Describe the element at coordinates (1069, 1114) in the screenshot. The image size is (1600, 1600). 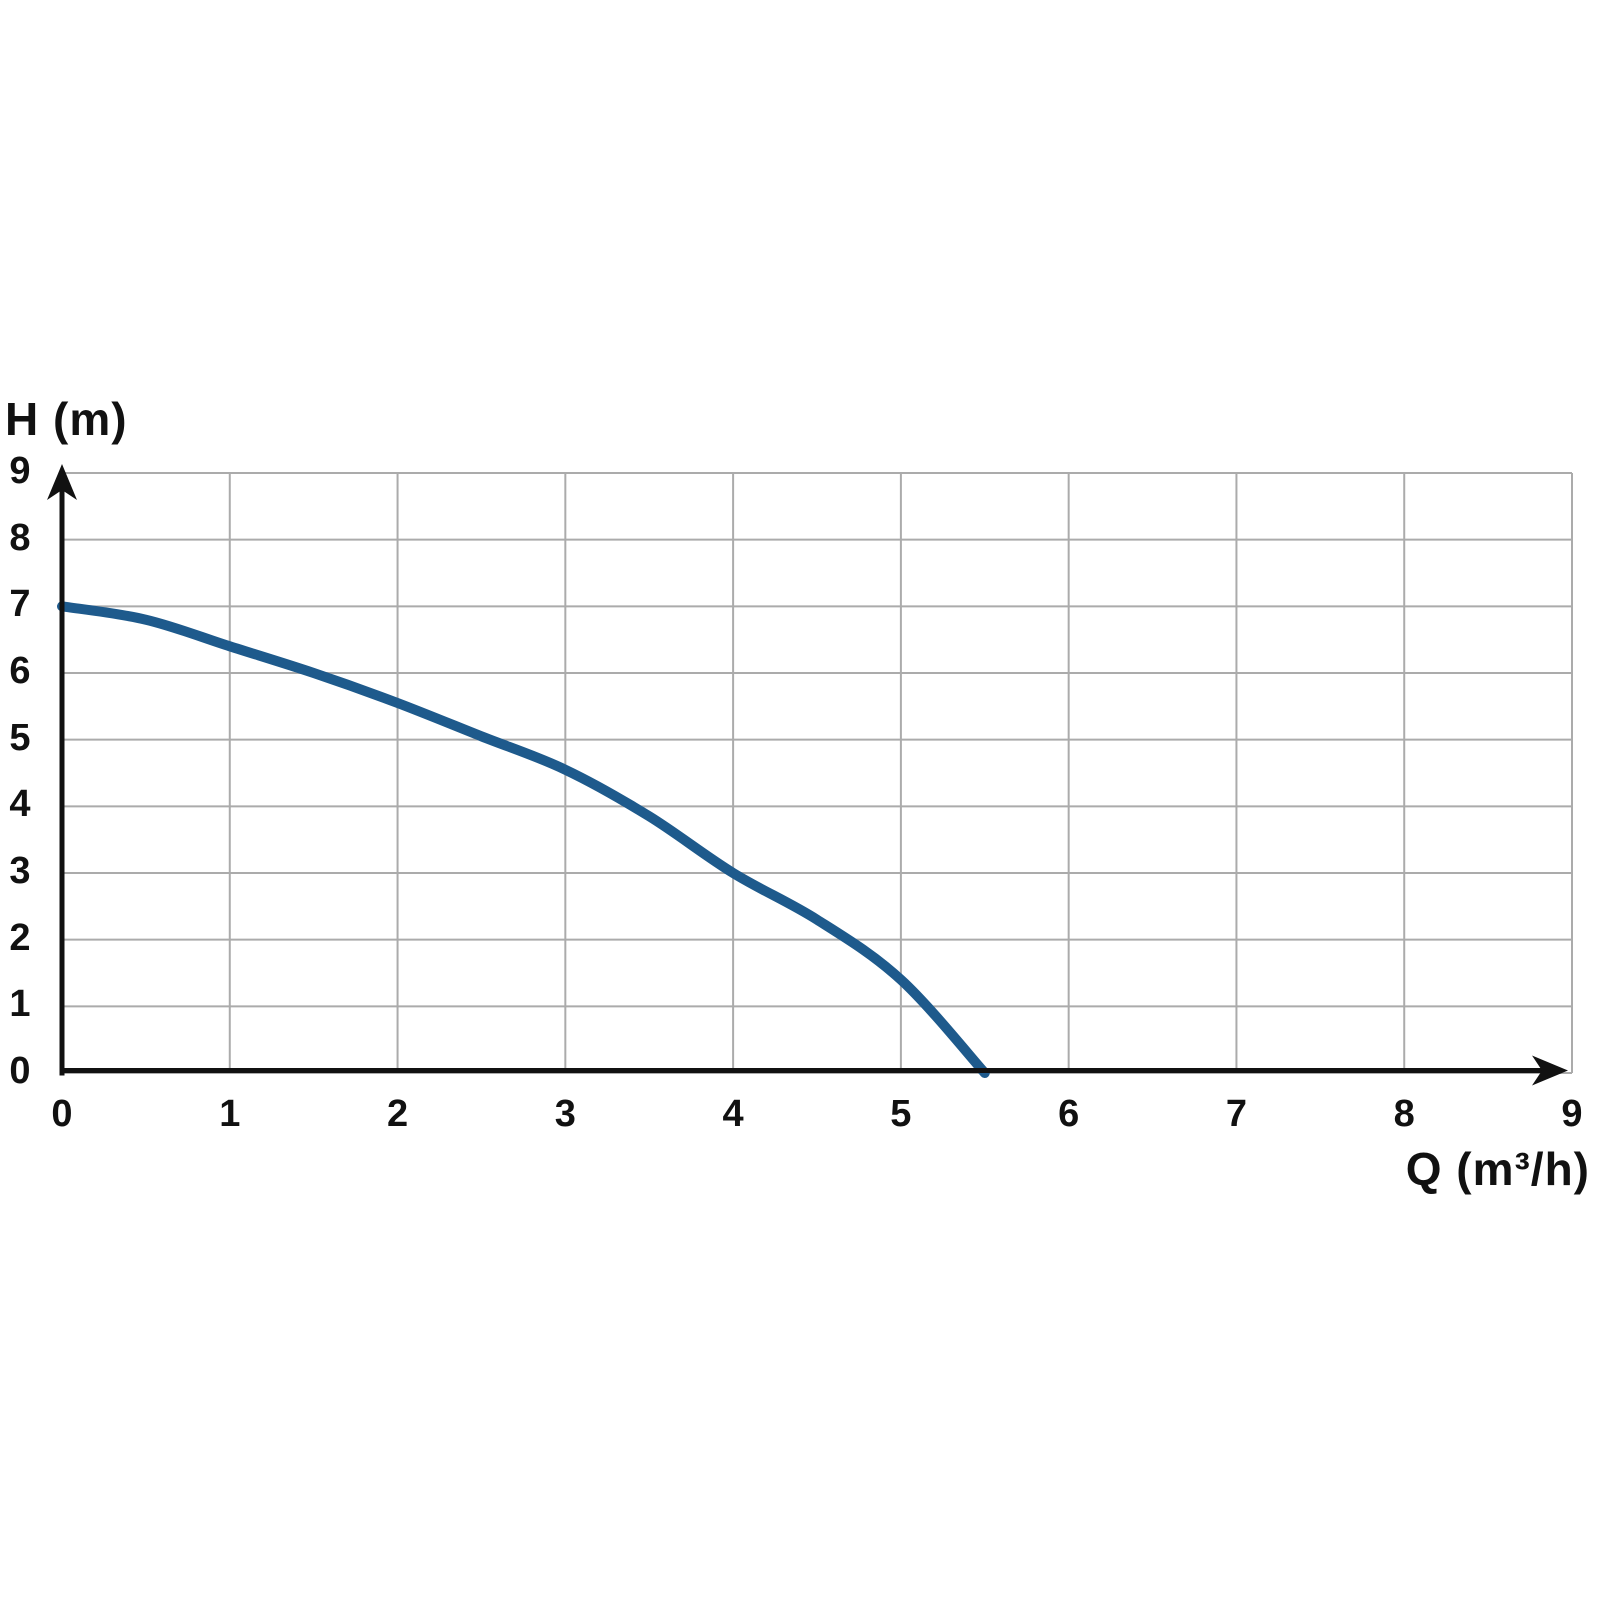
I see `x-tick-label: 6` at that location.